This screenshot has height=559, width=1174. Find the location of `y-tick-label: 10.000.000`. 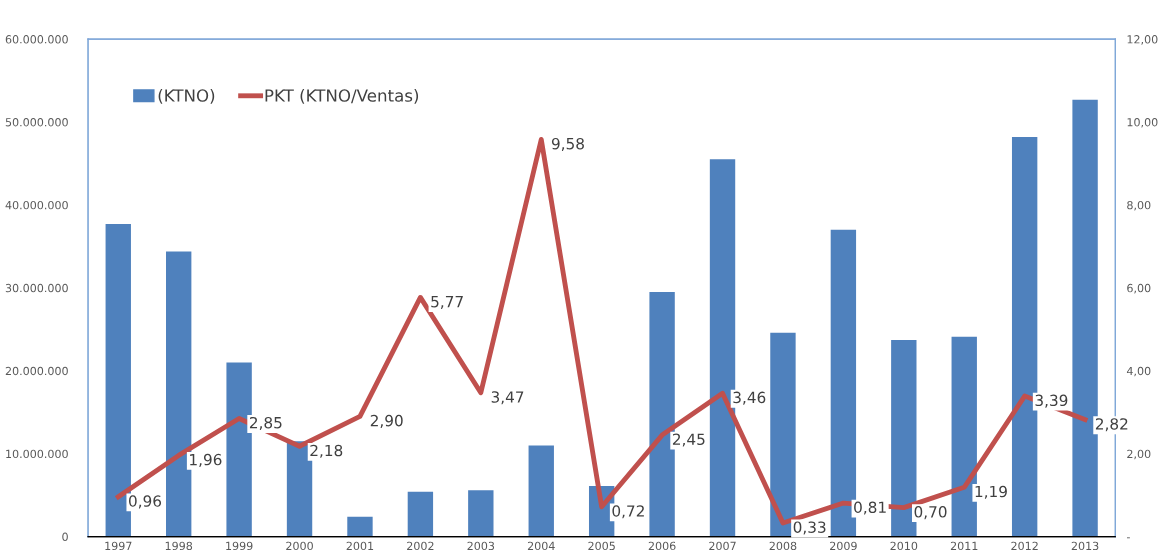

y-tick-label: 10.000.000 is located at coordinates (37, 454).